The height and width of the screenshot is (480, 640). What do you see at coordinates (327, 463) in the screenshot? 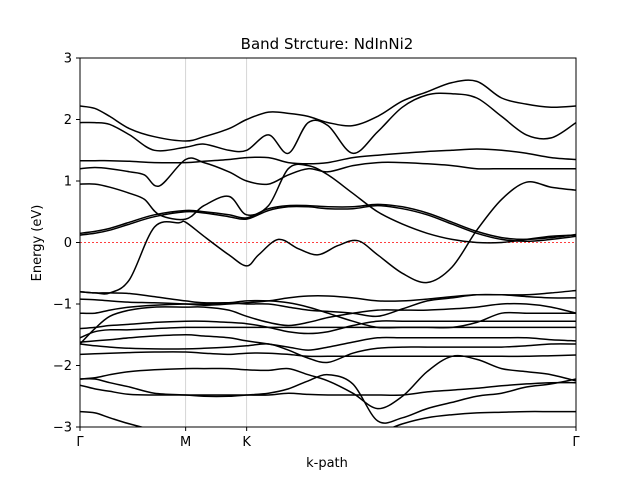
I see `x-axis-label: k-path` at bounding box center [327, 463].